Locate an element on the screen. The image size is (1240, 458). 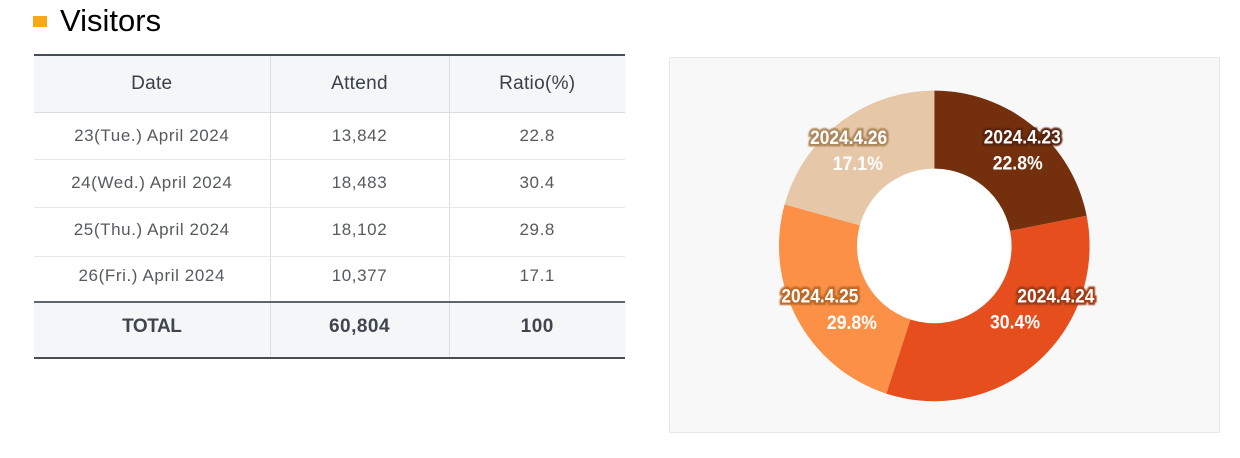
svg-text: 2024.4.24 is located at coordinates (1055, 297).